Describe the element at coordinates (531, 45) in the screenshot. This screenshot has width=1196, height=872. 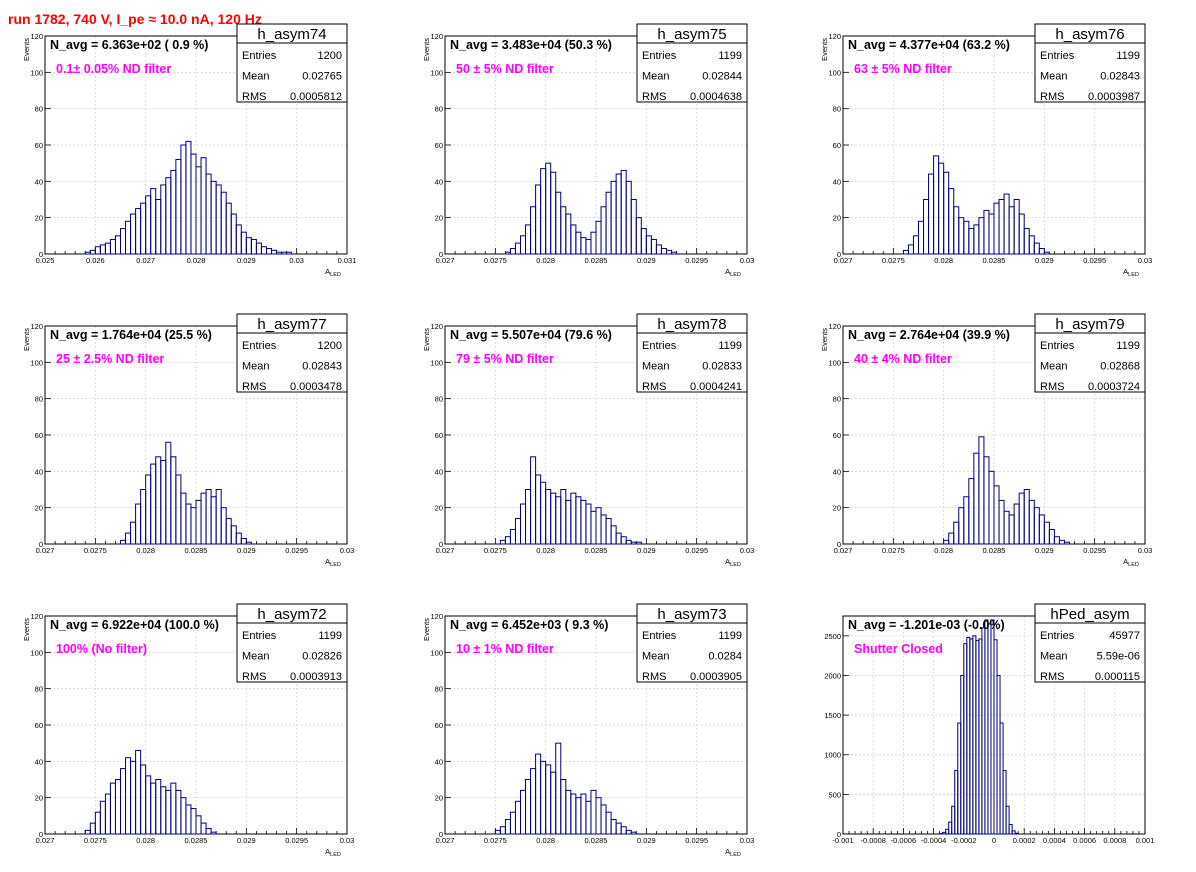
I see `navg-label: N_avg = 3.483e+04 (50.3 %)` at that location.